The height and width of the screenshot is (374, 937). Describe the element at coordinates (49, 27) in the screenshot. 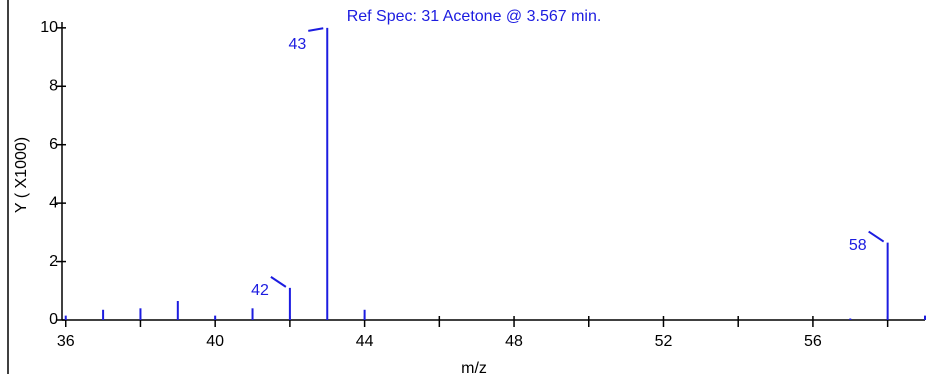

I see `y-tick-label: 10` at that location.